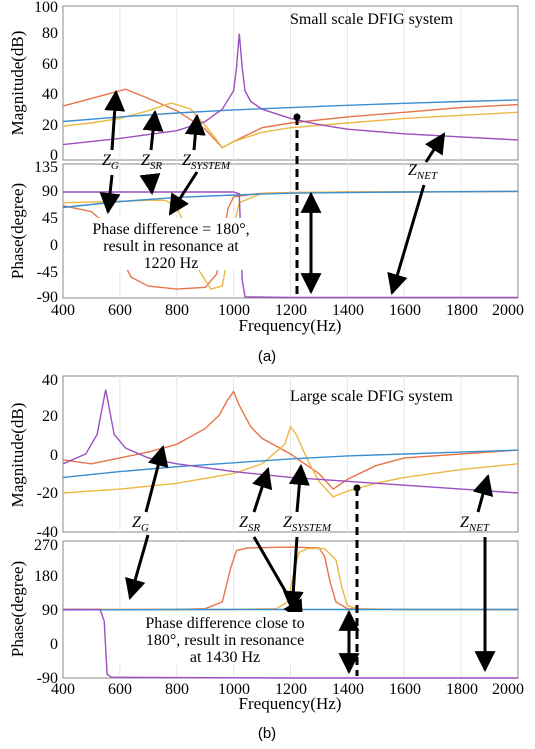  Describe the element at coordinates (17, 455) in the screenshot. I see `b-mag-ylabel: Magnitude(dB)` at that location.